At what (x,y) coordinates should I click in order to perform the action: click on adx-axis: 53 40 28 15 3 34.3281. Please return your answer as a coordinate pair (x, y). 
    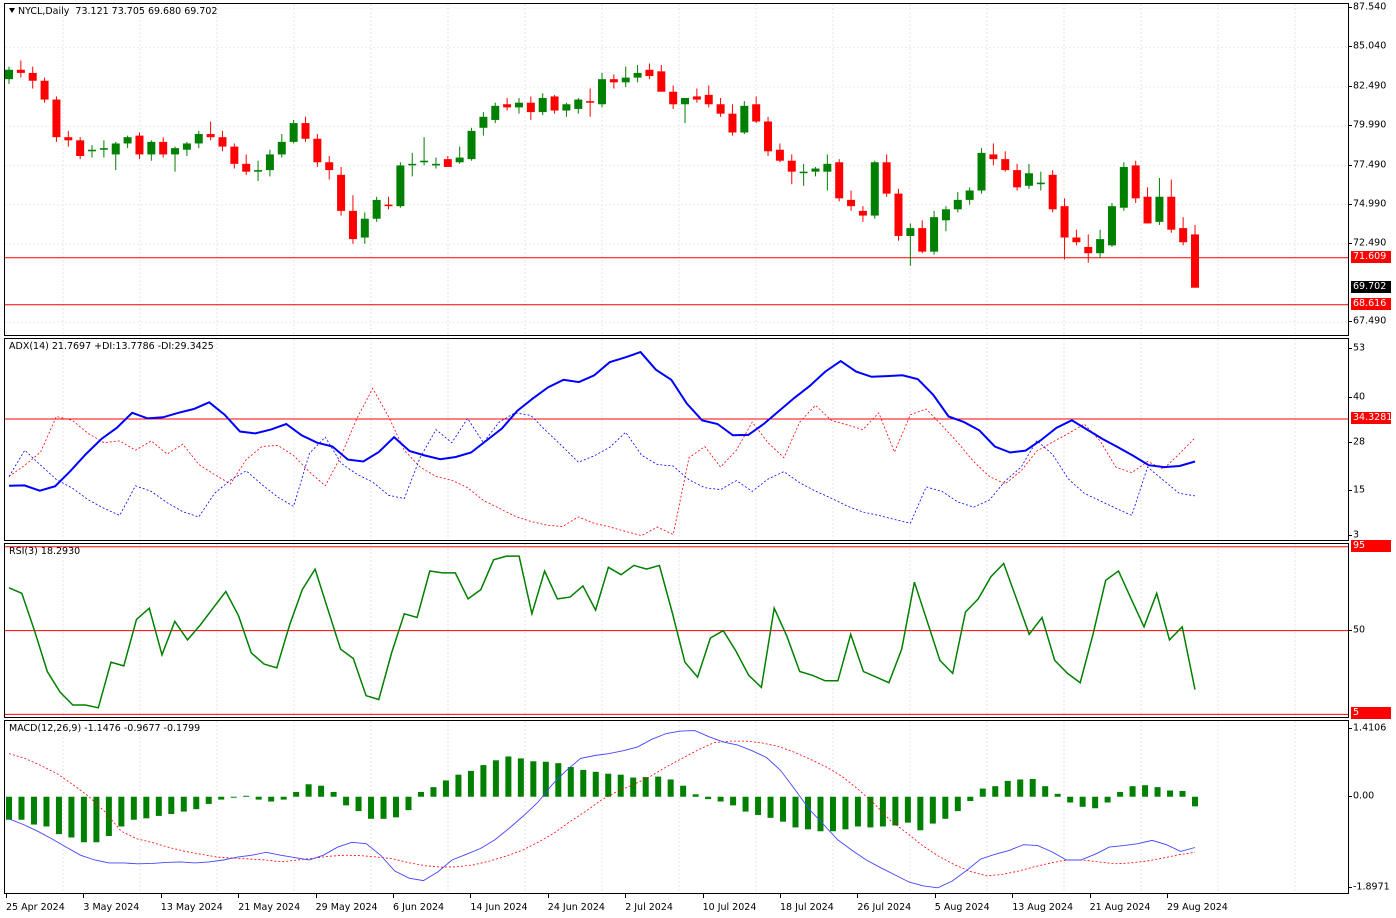
    Looking at the image, I should click on (1372, 439).